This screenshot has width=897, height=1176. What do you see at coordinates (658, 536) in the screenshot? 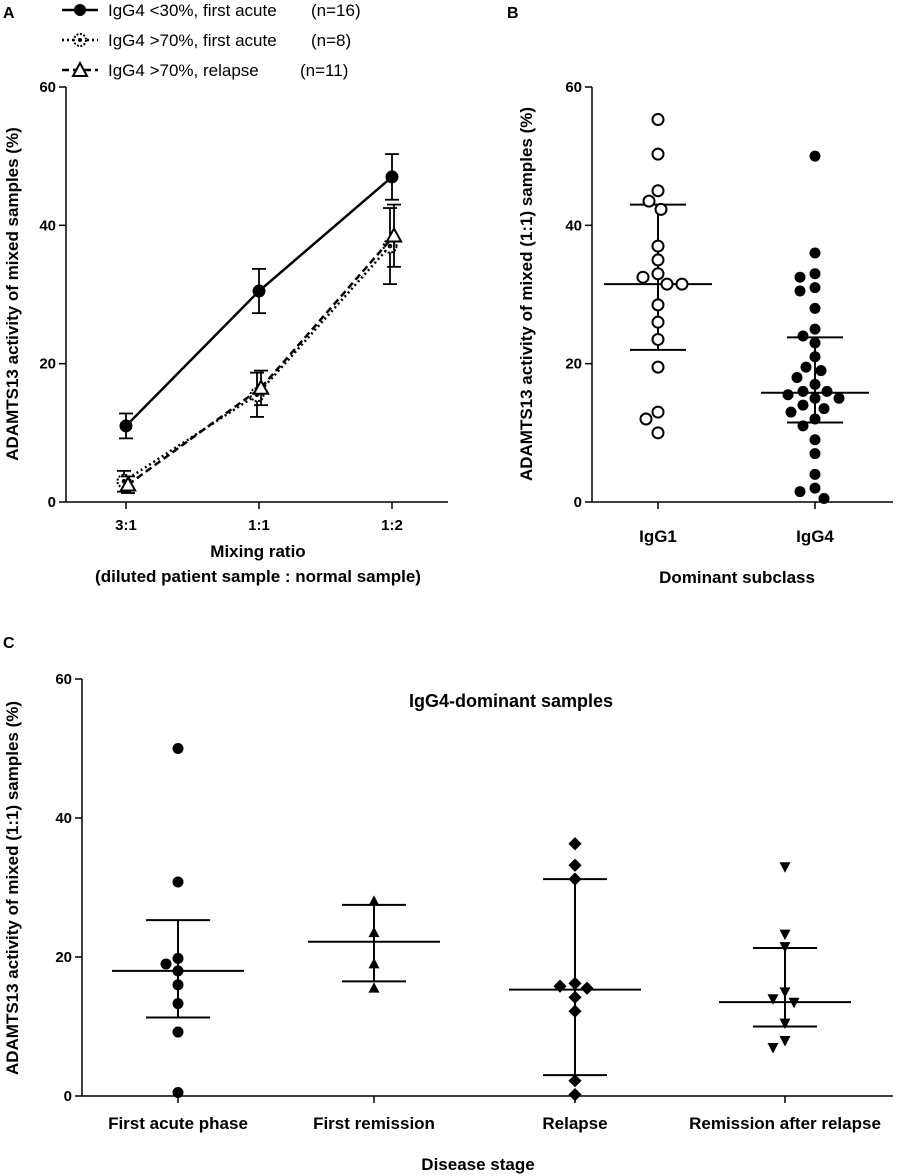
I see `x-tick-label-b-igg1: IgG1` at bounding box center [658, 536].